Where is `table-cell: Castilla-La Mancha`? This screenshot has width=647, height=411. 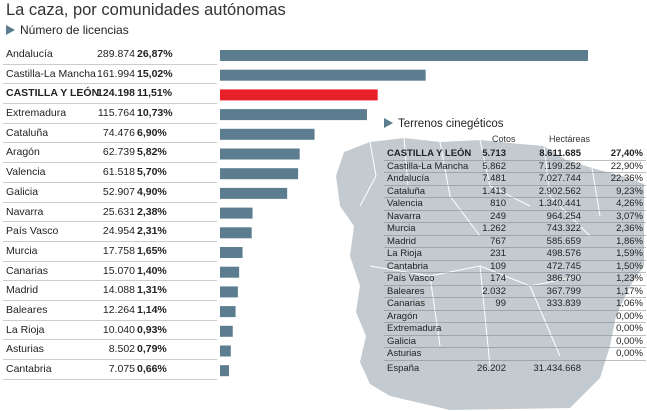 table-cell: Castilla-La Mancha is located at coordinates (428, 166).